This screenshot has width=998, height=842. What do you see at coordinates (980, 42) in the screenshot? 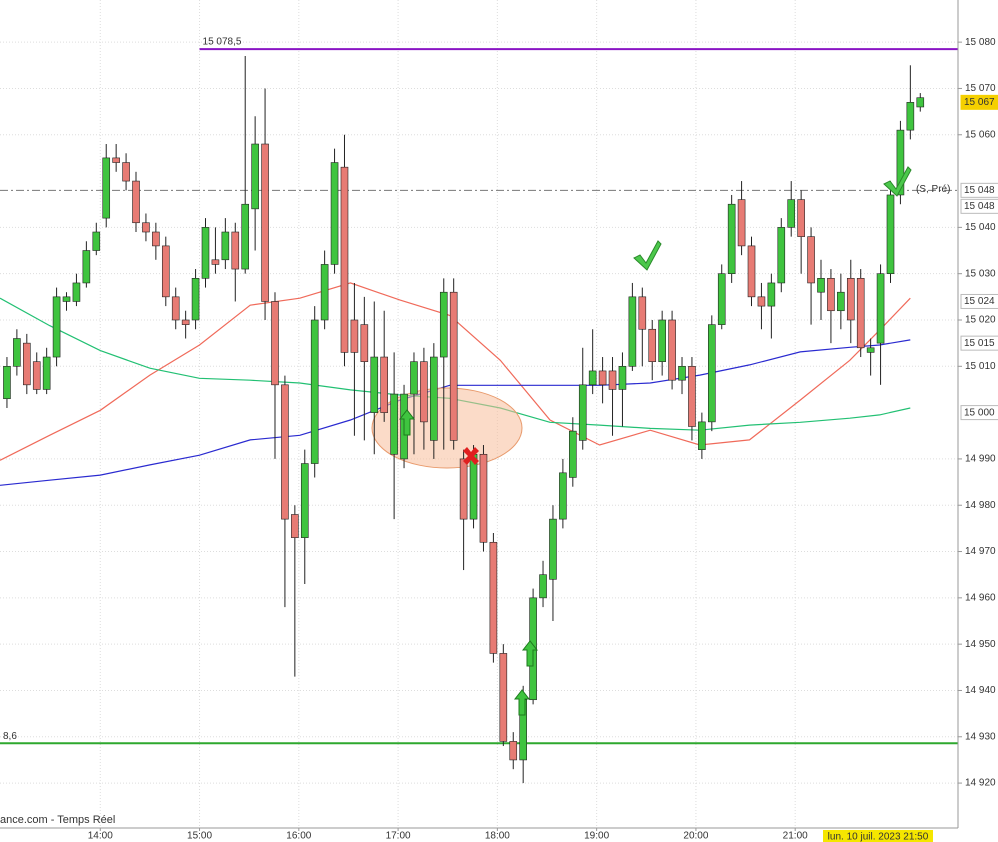
I see `y-tick-label: 15 080` at bounding box center [980, 42].